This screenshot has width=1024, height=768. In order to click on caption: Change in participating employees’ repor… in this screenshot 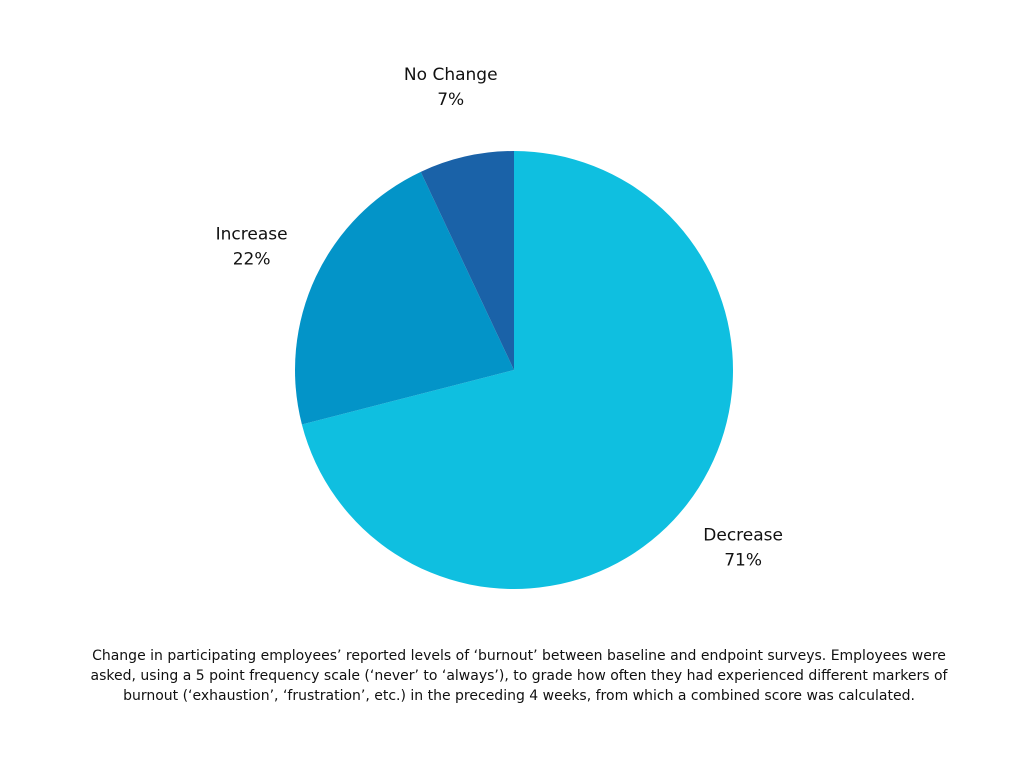, I will do `click(519, 676)`.